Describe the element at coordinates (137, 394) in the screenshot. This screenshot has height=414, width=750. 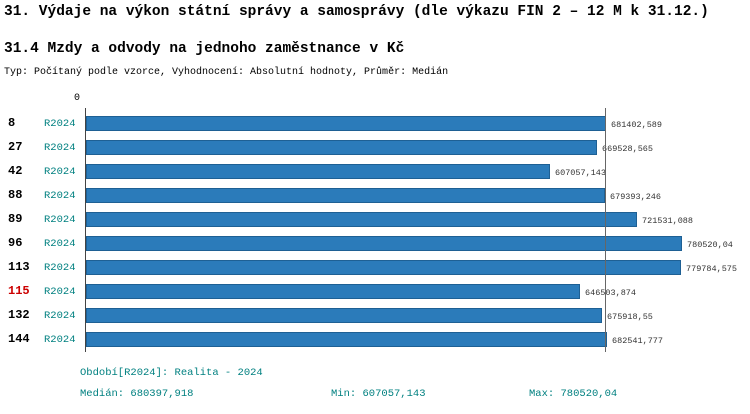
I see `footer-median-label: Medián: 680397,918` at that location.